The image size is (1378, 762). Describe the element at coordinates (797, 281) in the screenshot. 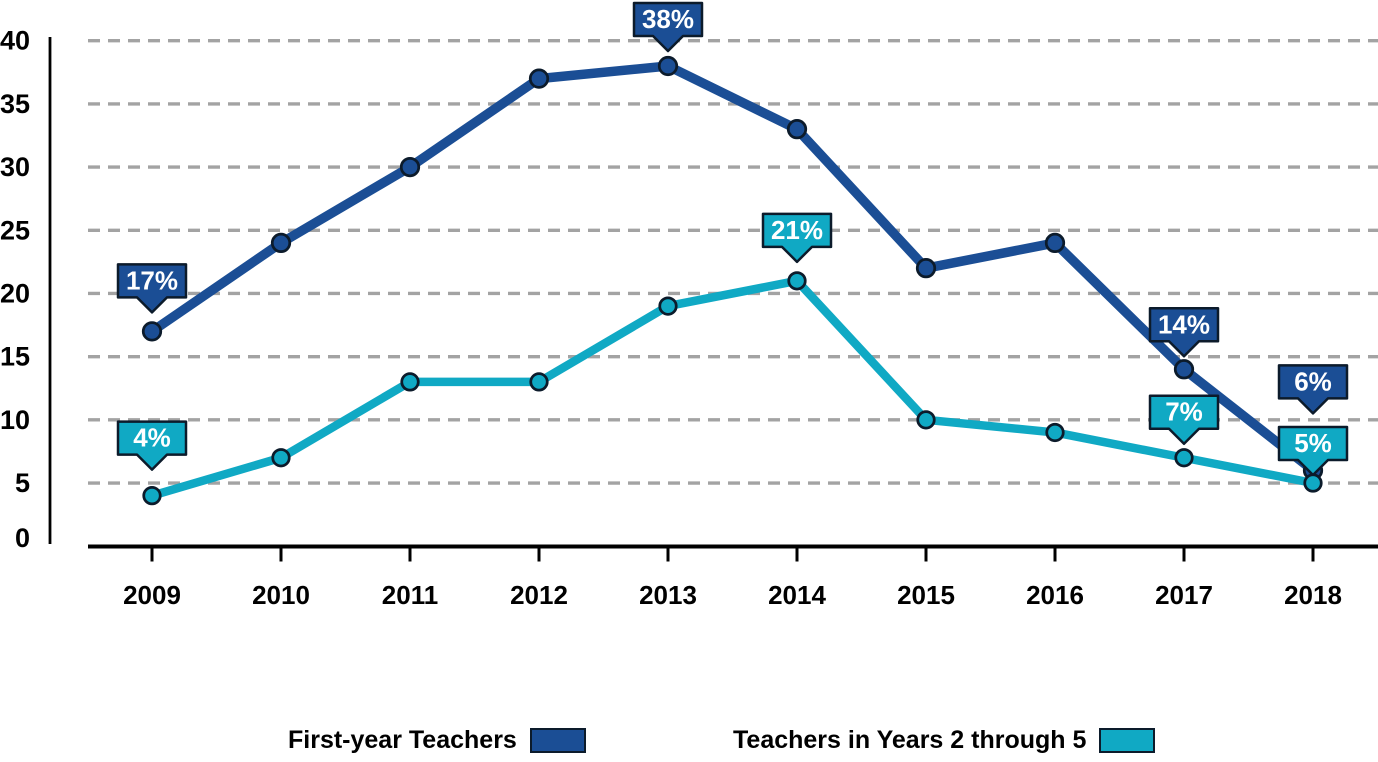

I see `data-point-1-2014` at that location.